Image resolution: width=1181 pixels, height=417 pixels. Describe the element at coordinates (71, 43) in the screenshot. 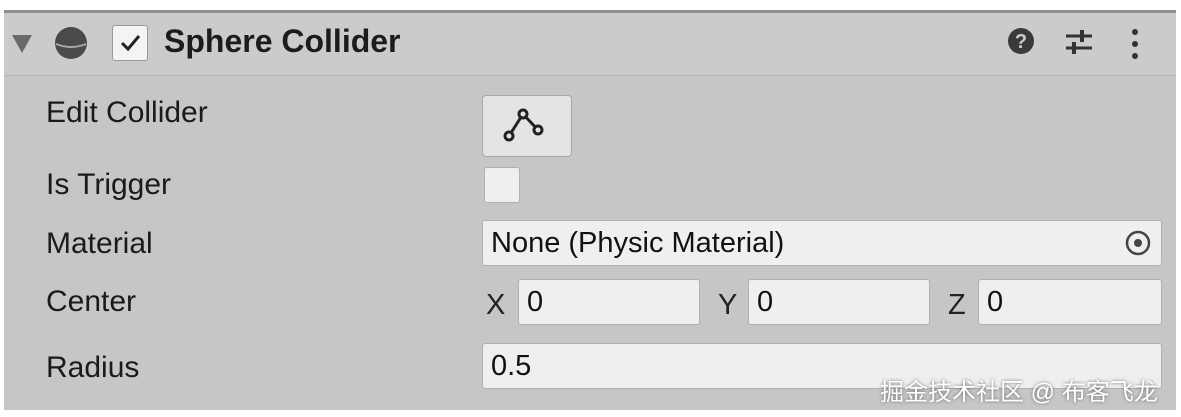

I see `sphere-collider-icon` at that location.